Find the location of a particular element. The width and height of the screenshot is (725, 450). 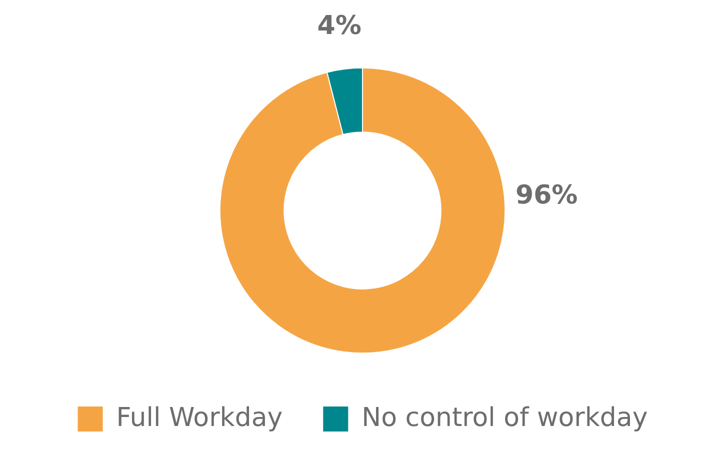

data-label: 96% is located at coordinates (546, 195).